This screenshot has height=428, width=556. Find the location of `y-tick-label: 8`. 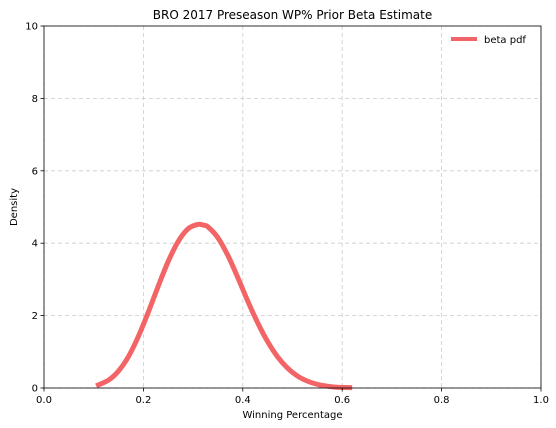

y-tick-label: 8 is located at coordinates (35, 99).